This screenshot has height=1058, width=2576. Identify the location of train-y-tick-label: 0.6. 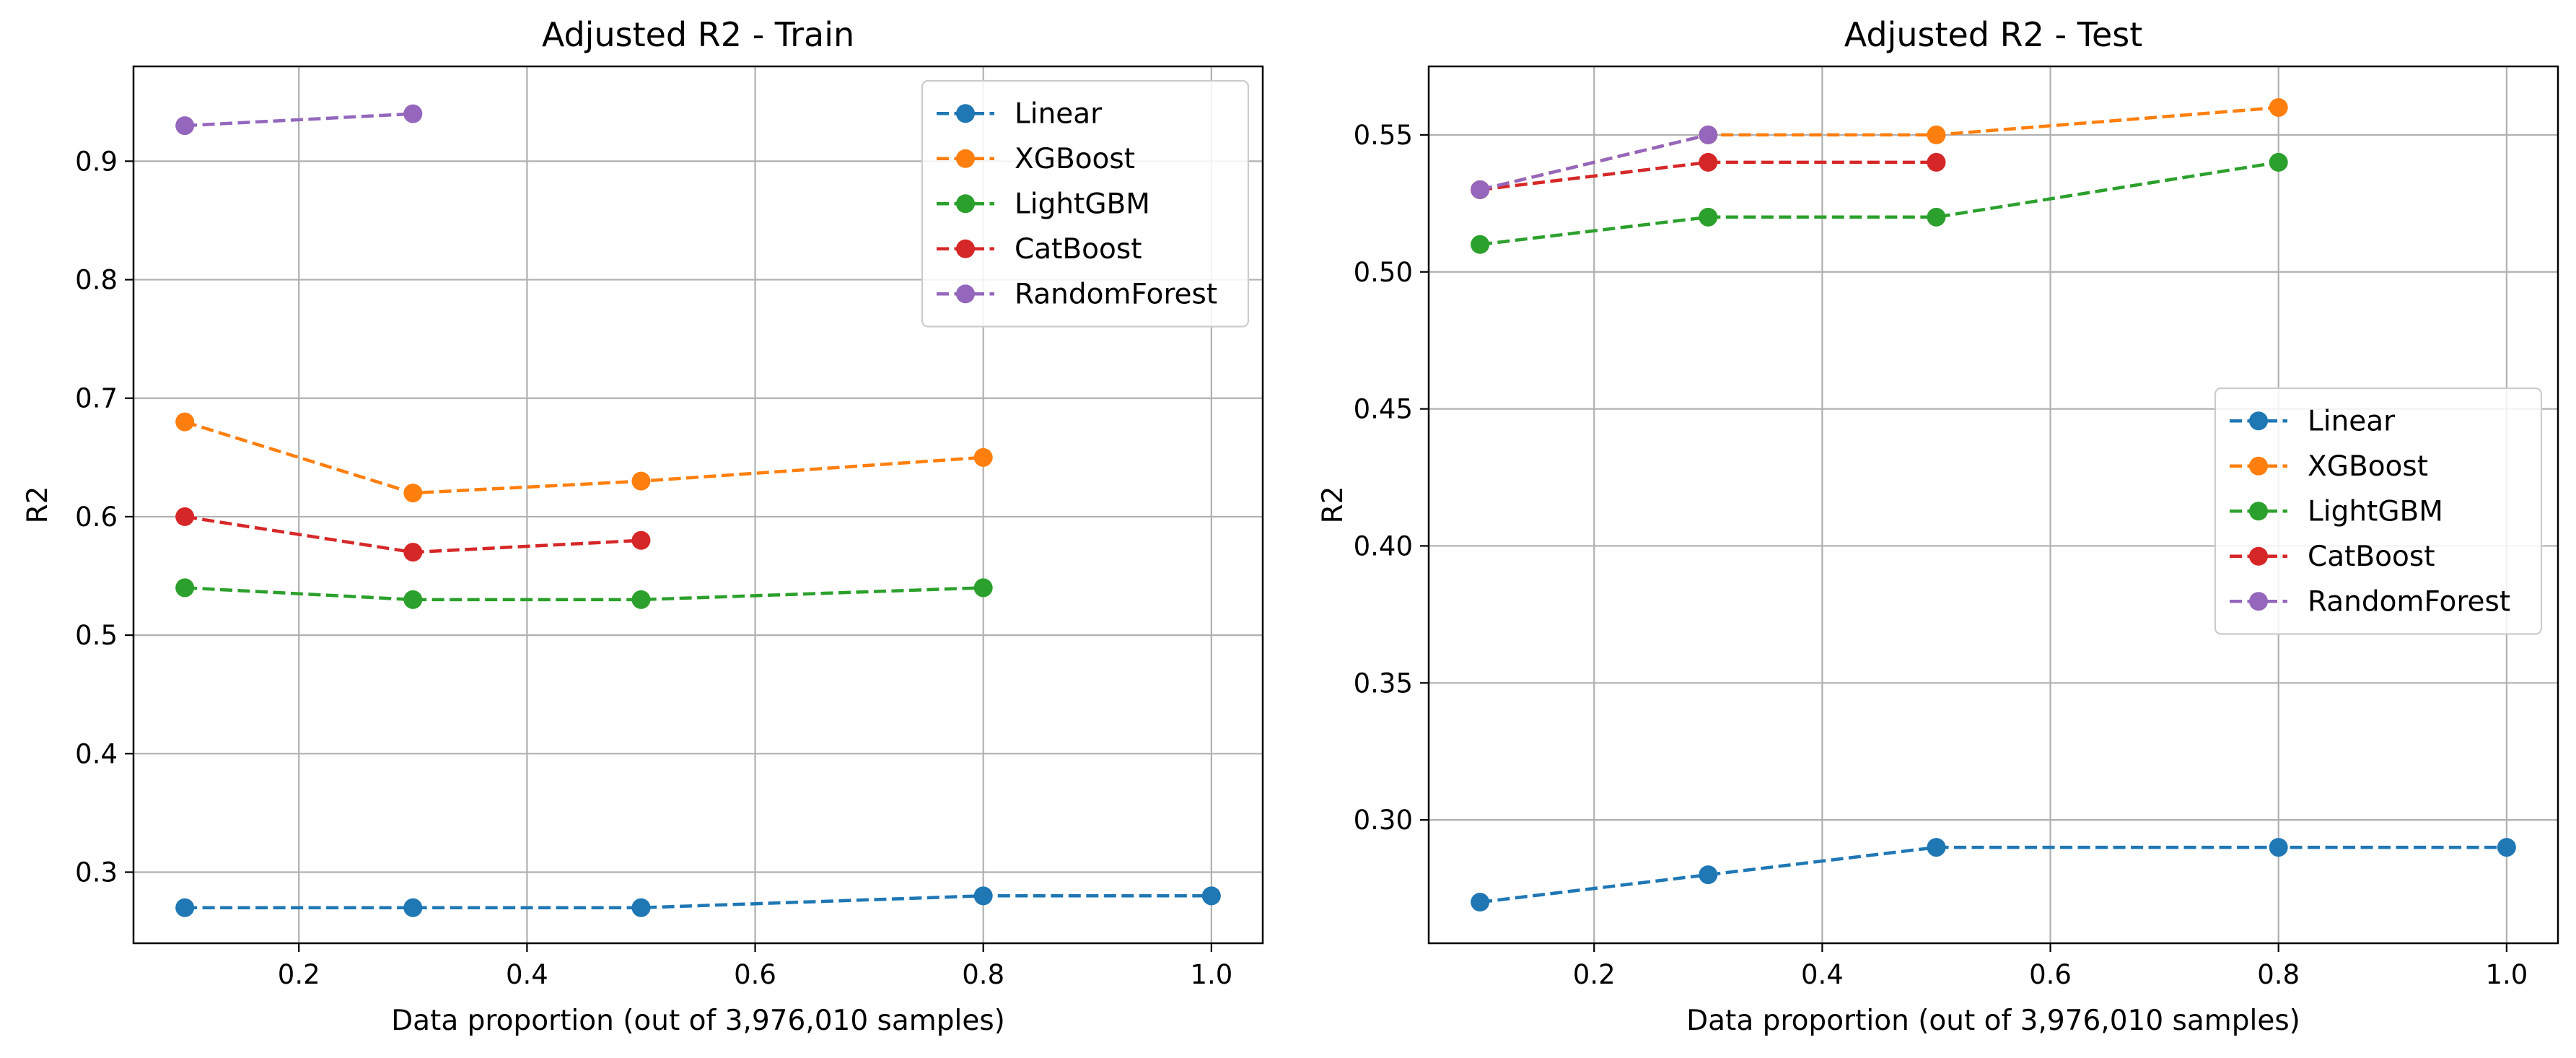
(97, 517).